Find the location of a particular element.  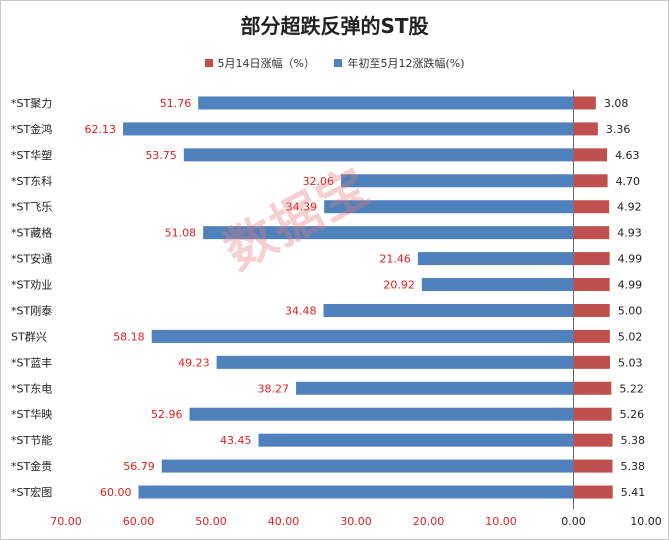

chart-legend: 5月14日涨幅（%） 年初至5月12涨跌幅(%) is located at coordinates (334, 63).